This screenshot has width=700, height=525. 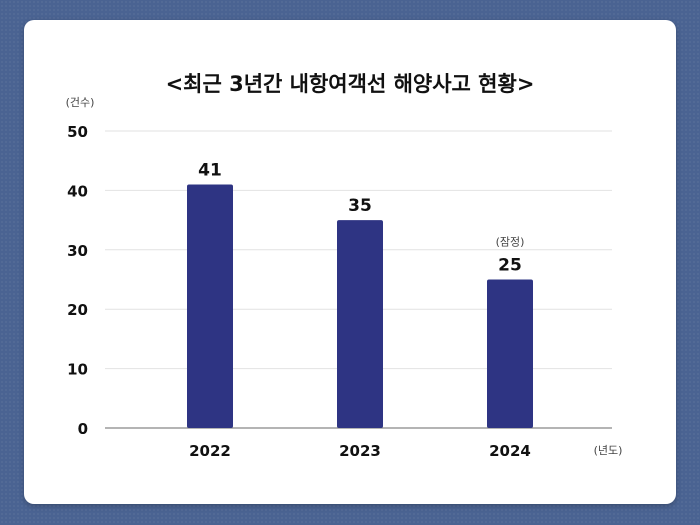 What do you see at coordinates (510, 242) in the screenshot?
I see `provisional-note: (잠정)` at bounding box center [510, 242].